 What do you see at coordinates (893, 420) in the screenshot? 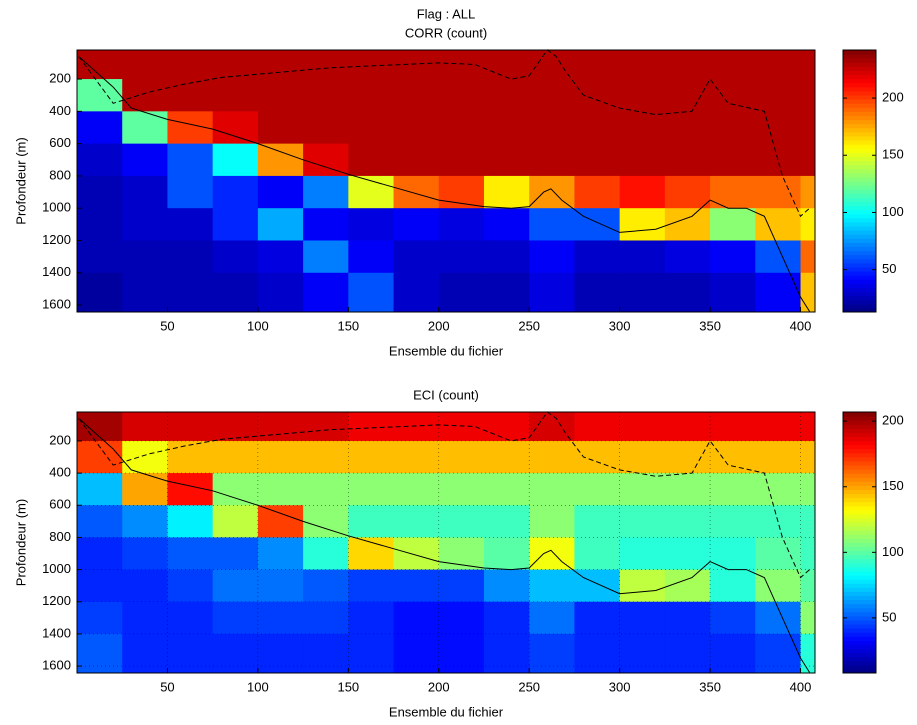
I see `colorbar-tick-label: 200` at bounding box center [893, 420].